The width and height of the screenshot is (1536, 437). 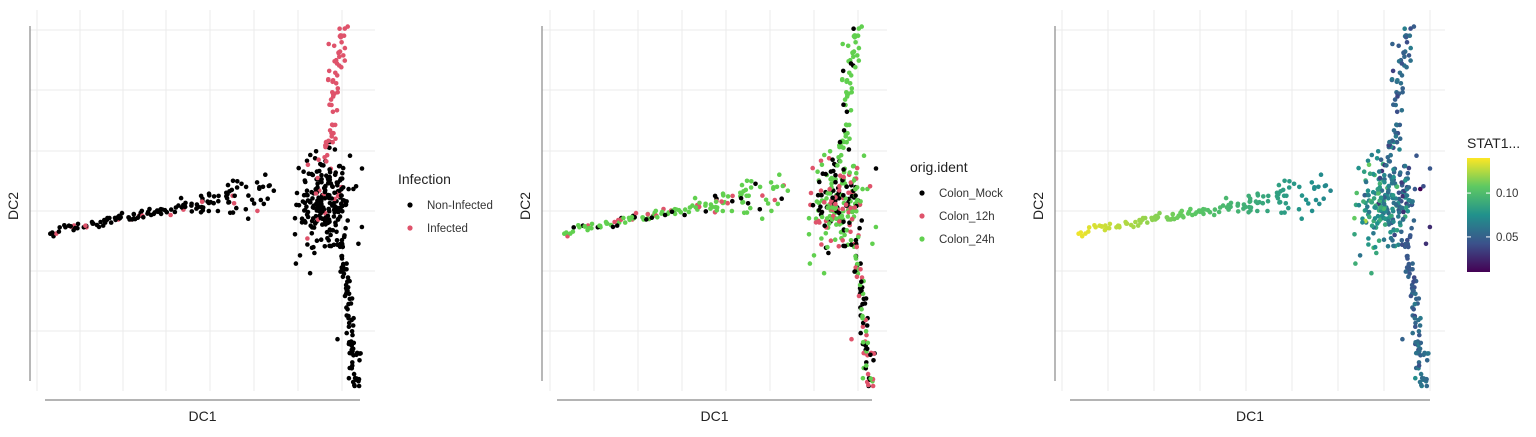 What do you see at coordinates (714, 416) in the screenshot?
I see `x-axis-label: DC1` at bounding box center [714, 416].